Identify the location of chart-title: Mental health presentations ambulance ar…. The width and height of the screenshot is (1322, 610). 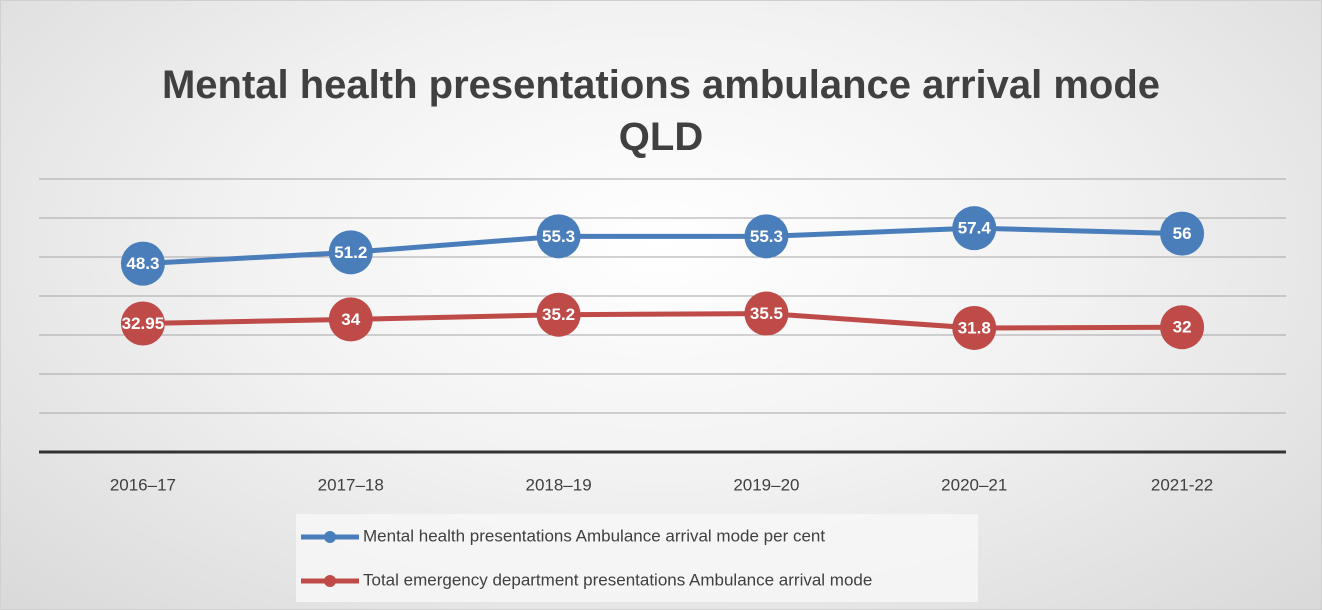
(661, 111).